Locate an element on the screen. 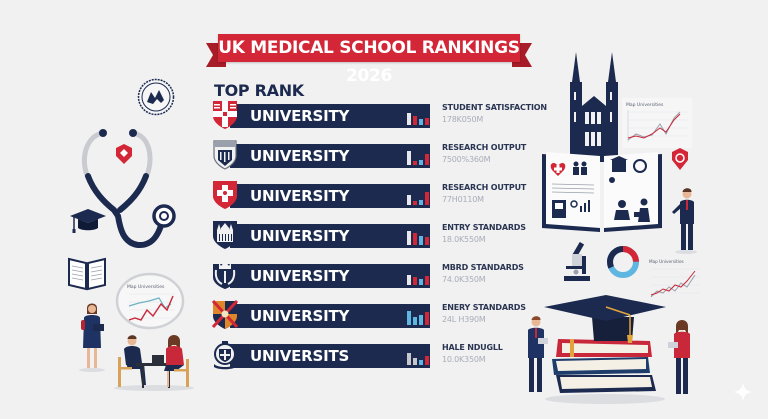  ranking-row: UNIVERSITY MBRD STANDARDS 74.0K350M is located at coordinates (377, 276).